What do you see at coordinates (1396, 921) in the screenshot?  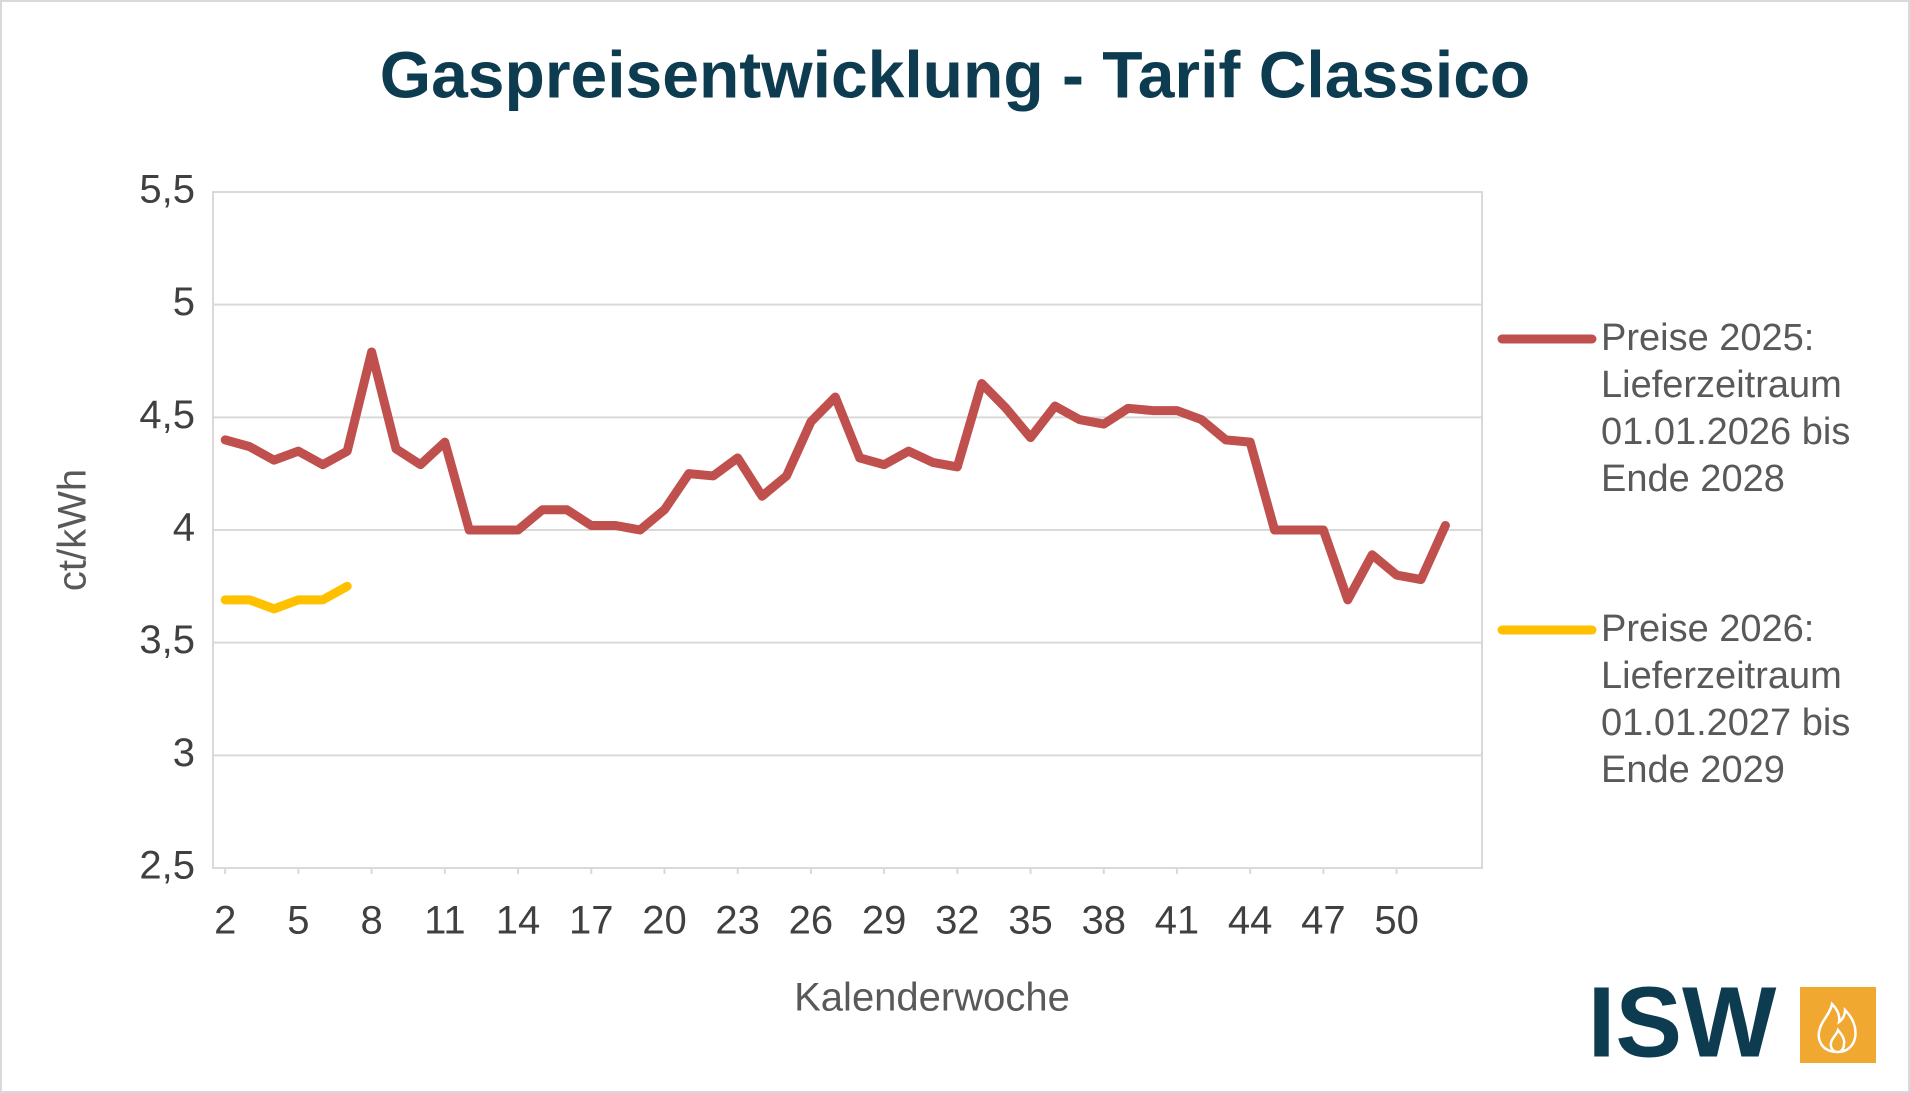 I see `x-tick-label: 50` at bounding box center [1396, 921].